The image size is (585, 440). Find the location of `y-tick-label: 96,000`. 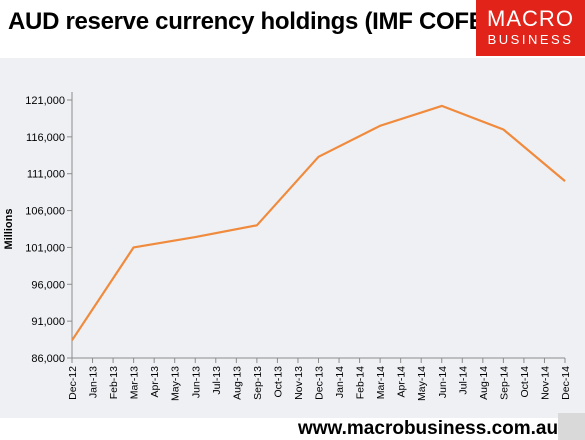

y-tick-label: 96,000 is located at coordinates (48, 285).